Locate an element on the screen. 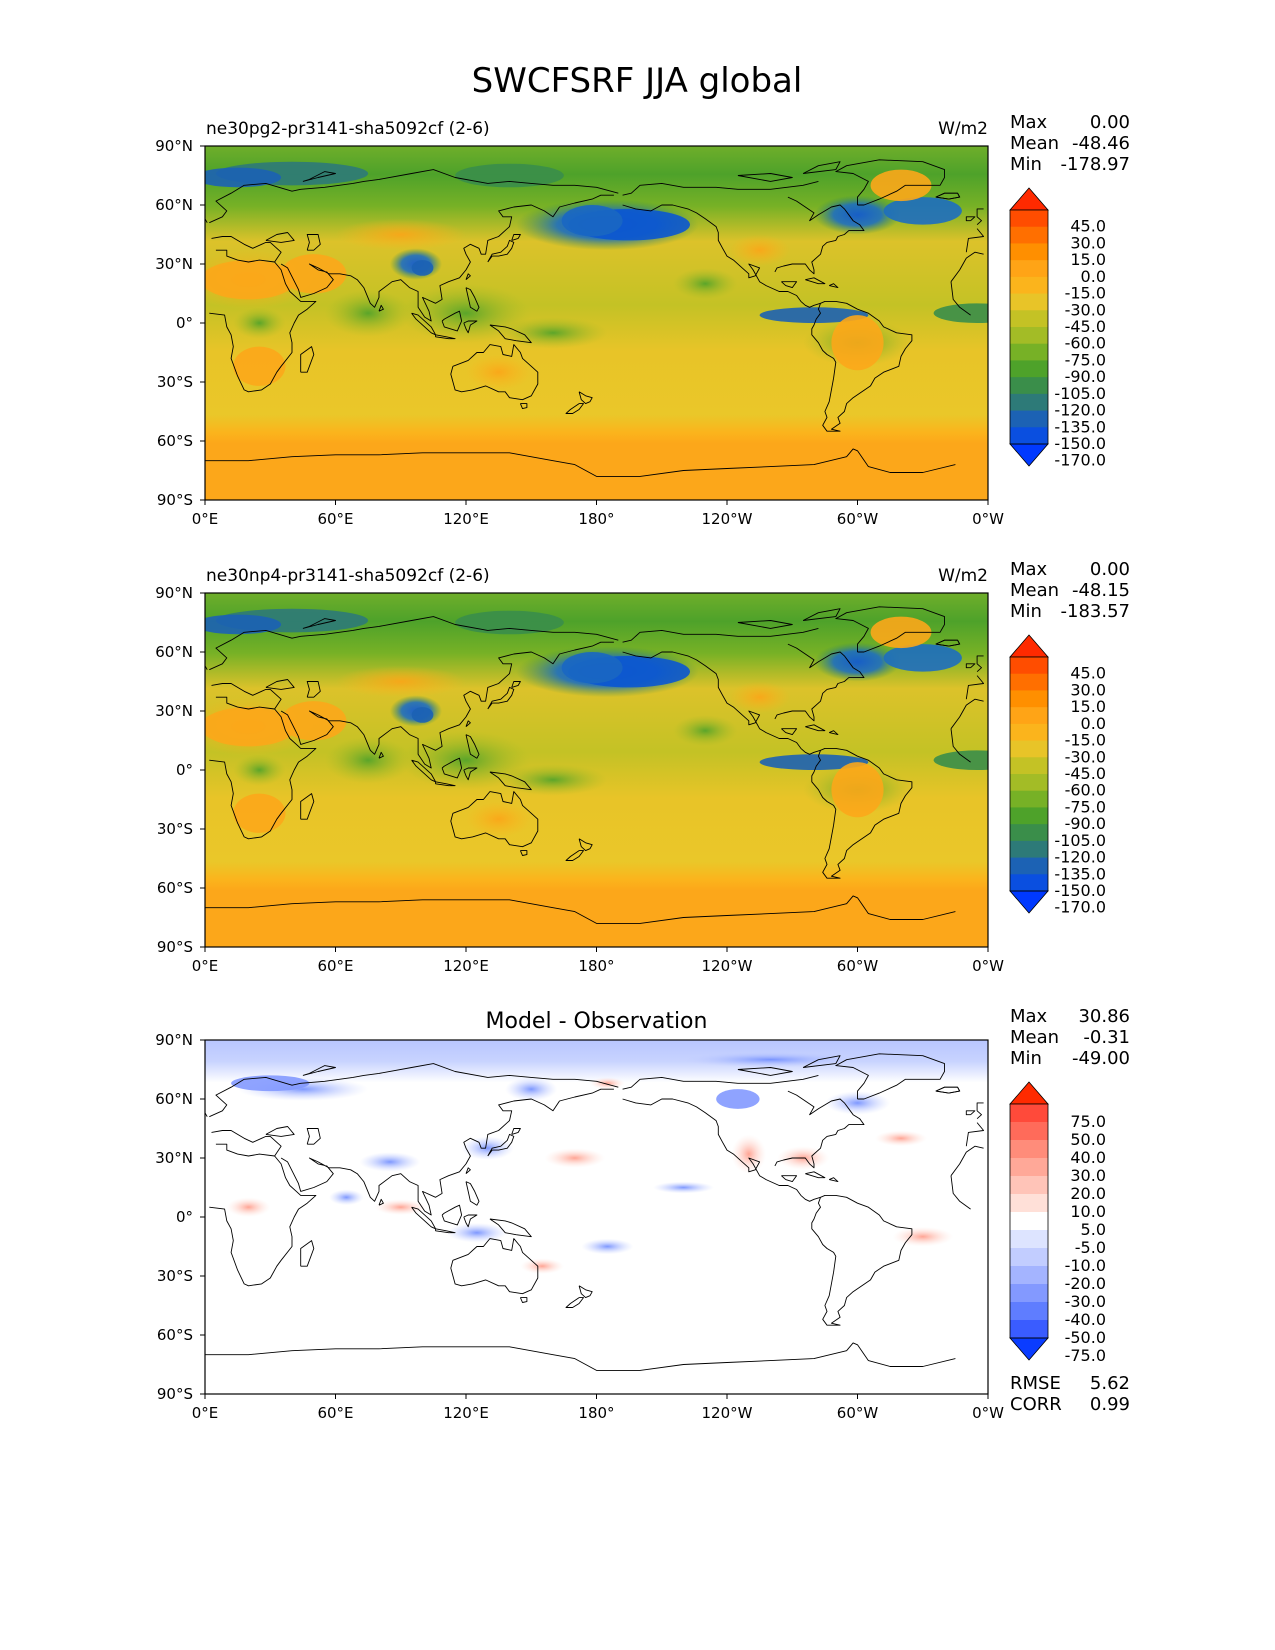  y-tick-label: 0° is located at coordinates (184, 1217).